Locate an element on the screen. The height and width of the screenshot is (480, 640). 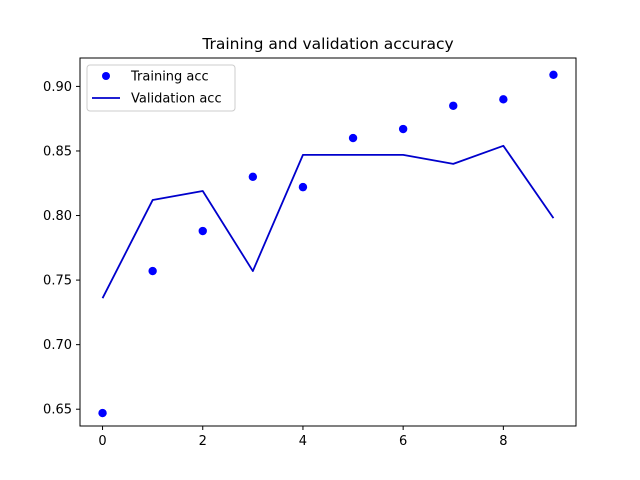
x-tick-label: 4 is located at coordinates (303, 441).